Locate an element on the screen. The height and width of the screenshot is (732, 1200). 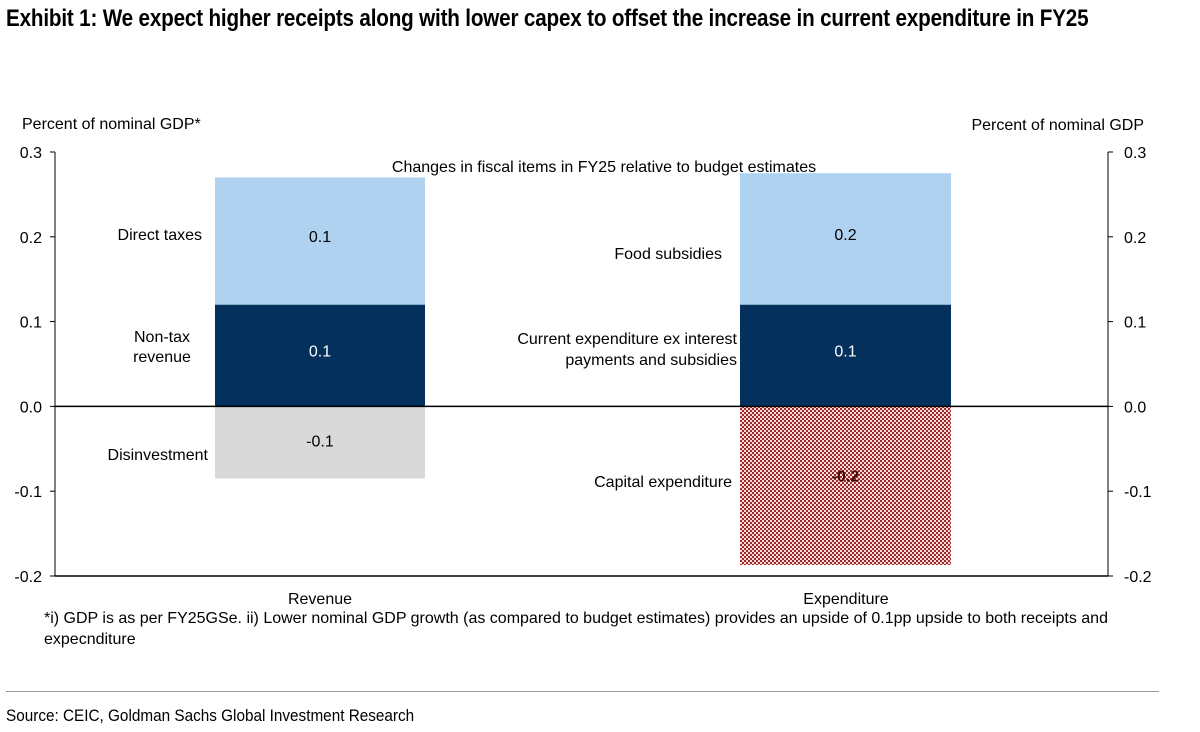
segment-name-label: Direct taxes is located at coordinates (160, 235).